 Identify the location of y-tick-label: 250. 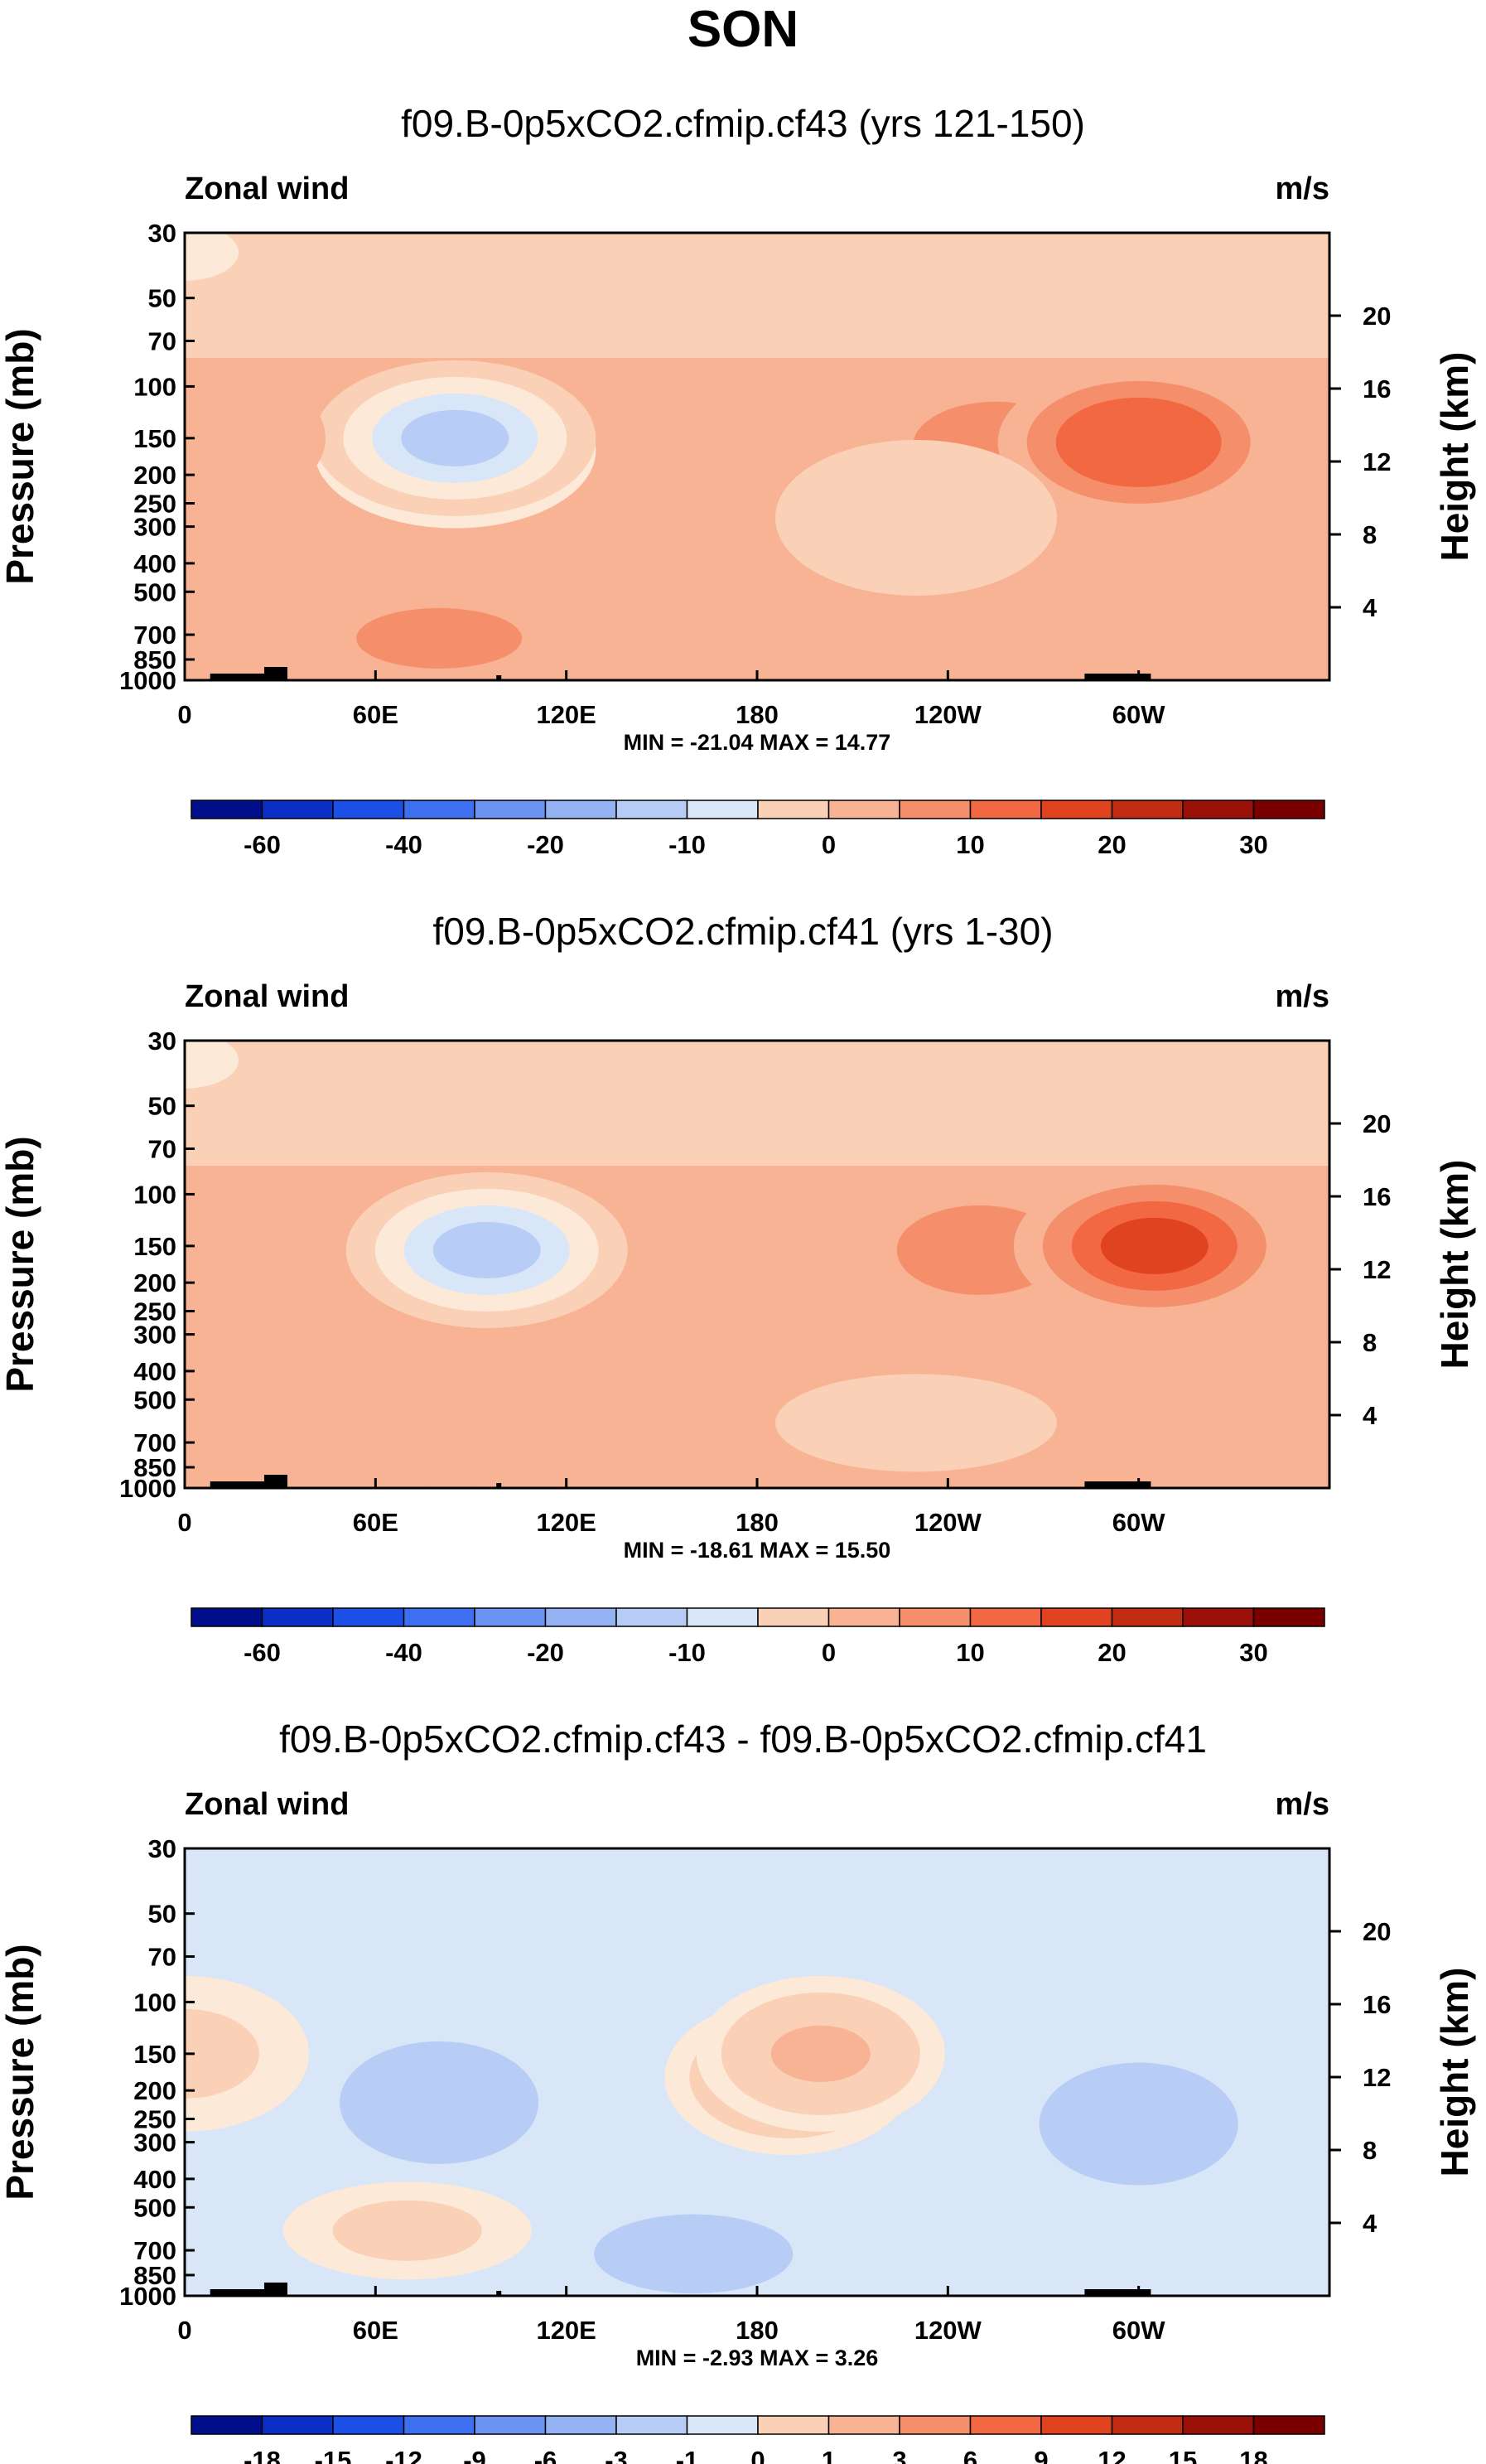
(154, 2119).